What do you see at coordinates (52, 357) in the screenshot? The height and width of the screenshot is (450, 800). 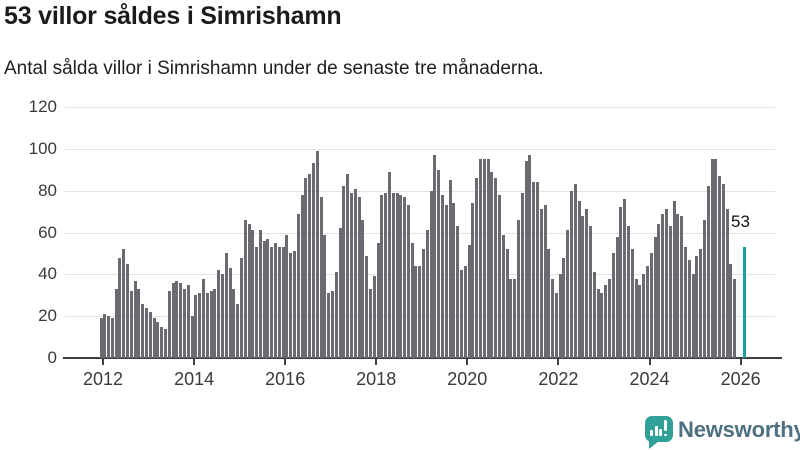 I see `y-axis-tick-label: 0` at bounding box center [52, 357].